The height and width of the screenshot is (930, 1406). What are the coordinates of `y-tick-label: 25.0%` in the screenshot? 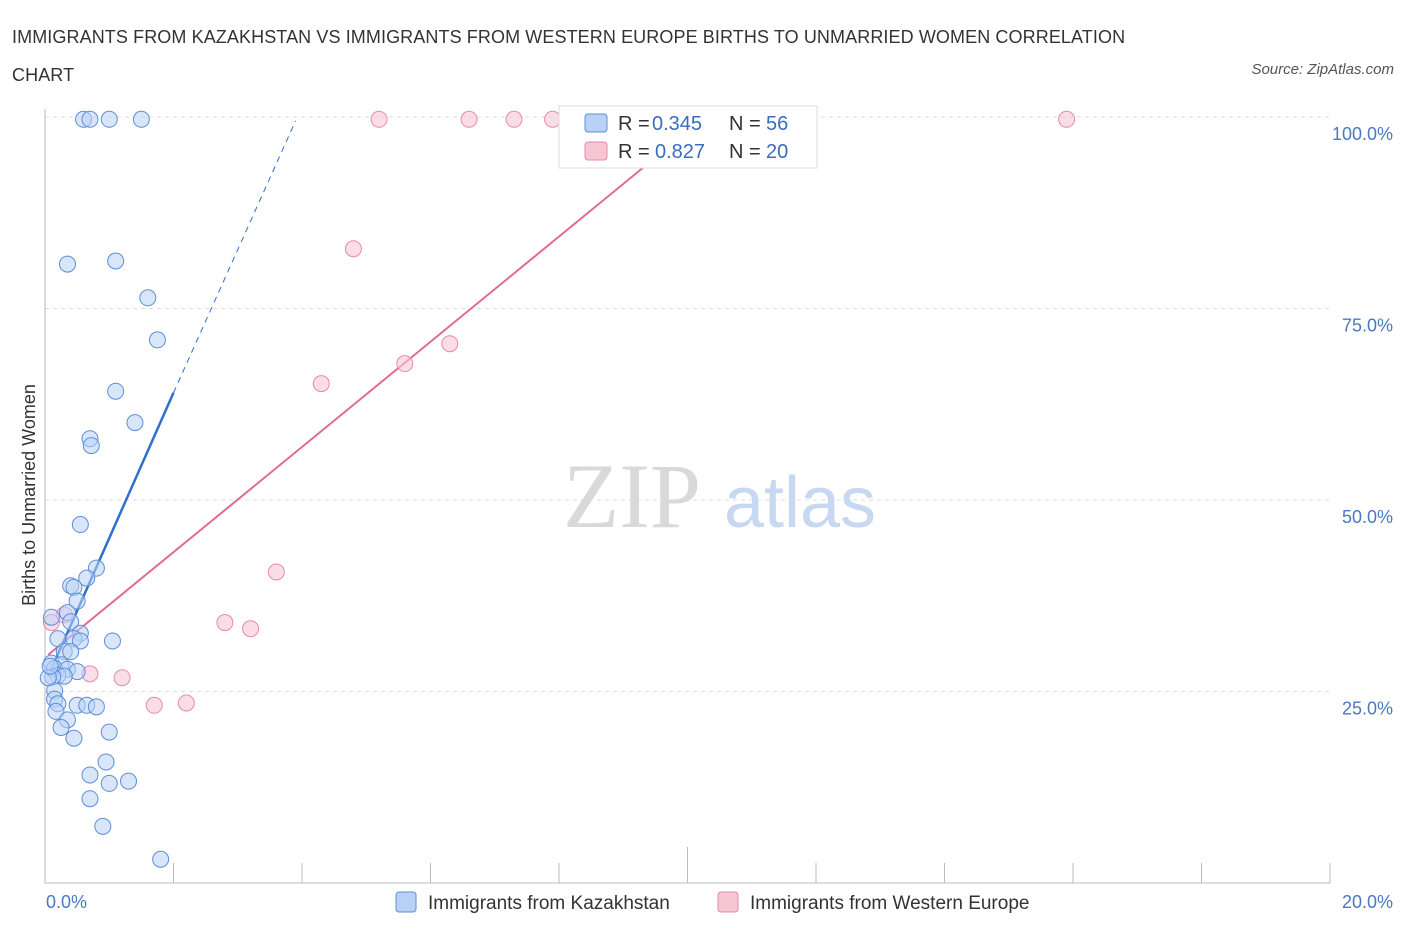 It's located at (1367, 709).